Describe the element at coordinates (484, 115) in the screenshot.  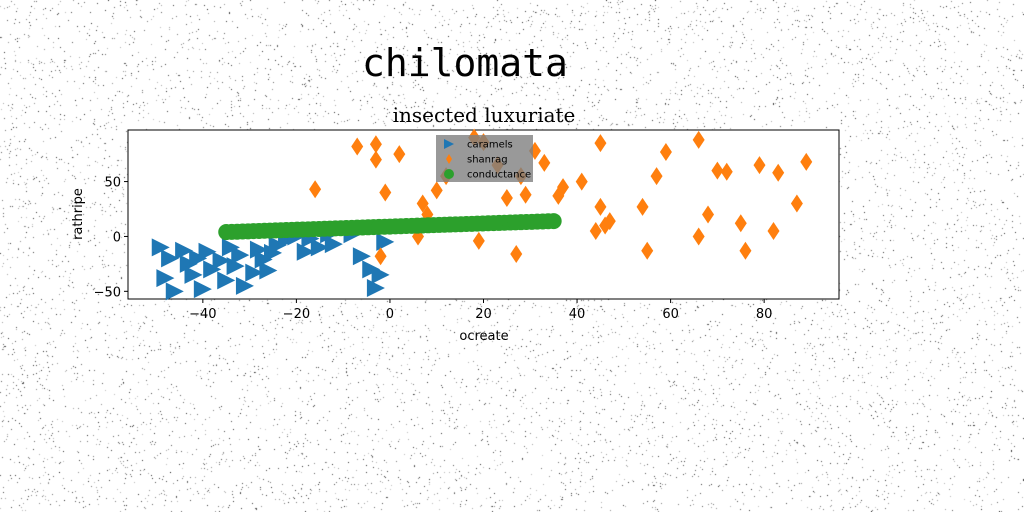
I see `chart-title: insected luxuriate` at that location.